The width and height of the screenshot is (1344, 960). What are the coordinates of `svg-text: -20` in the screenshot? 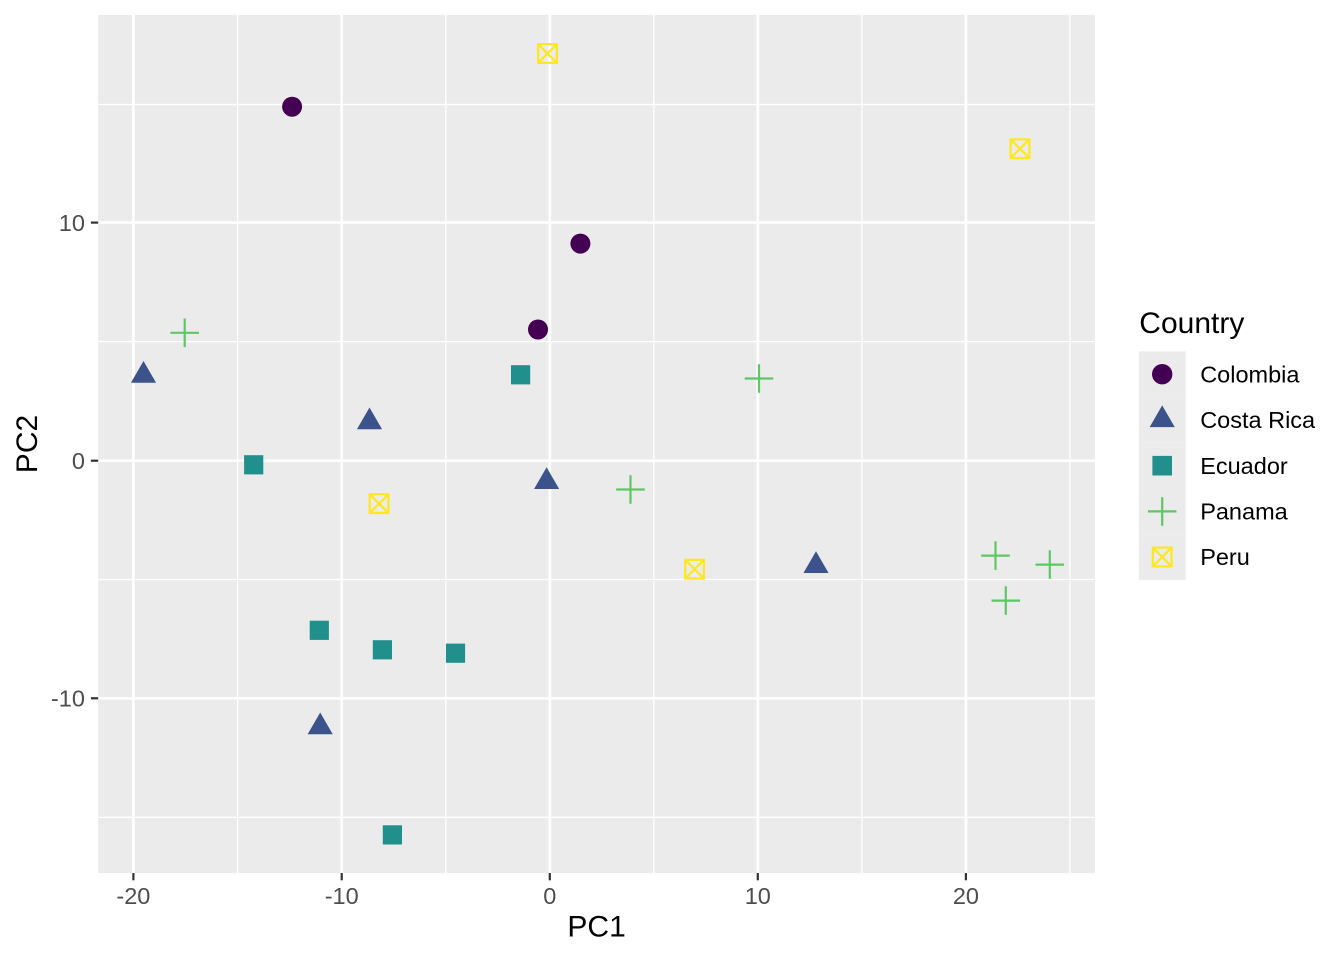 It's located at (133, 896).